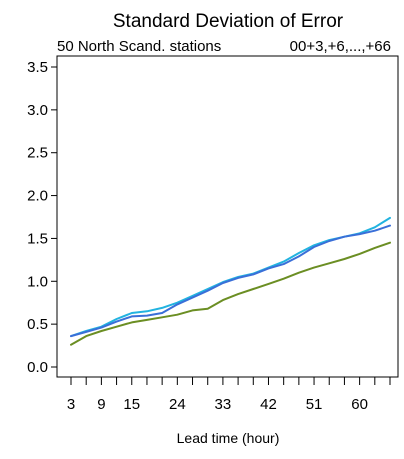 The width and height of the screenshot is (404, 459). I want to click on x-tick-label: 33, so click(223, 404).